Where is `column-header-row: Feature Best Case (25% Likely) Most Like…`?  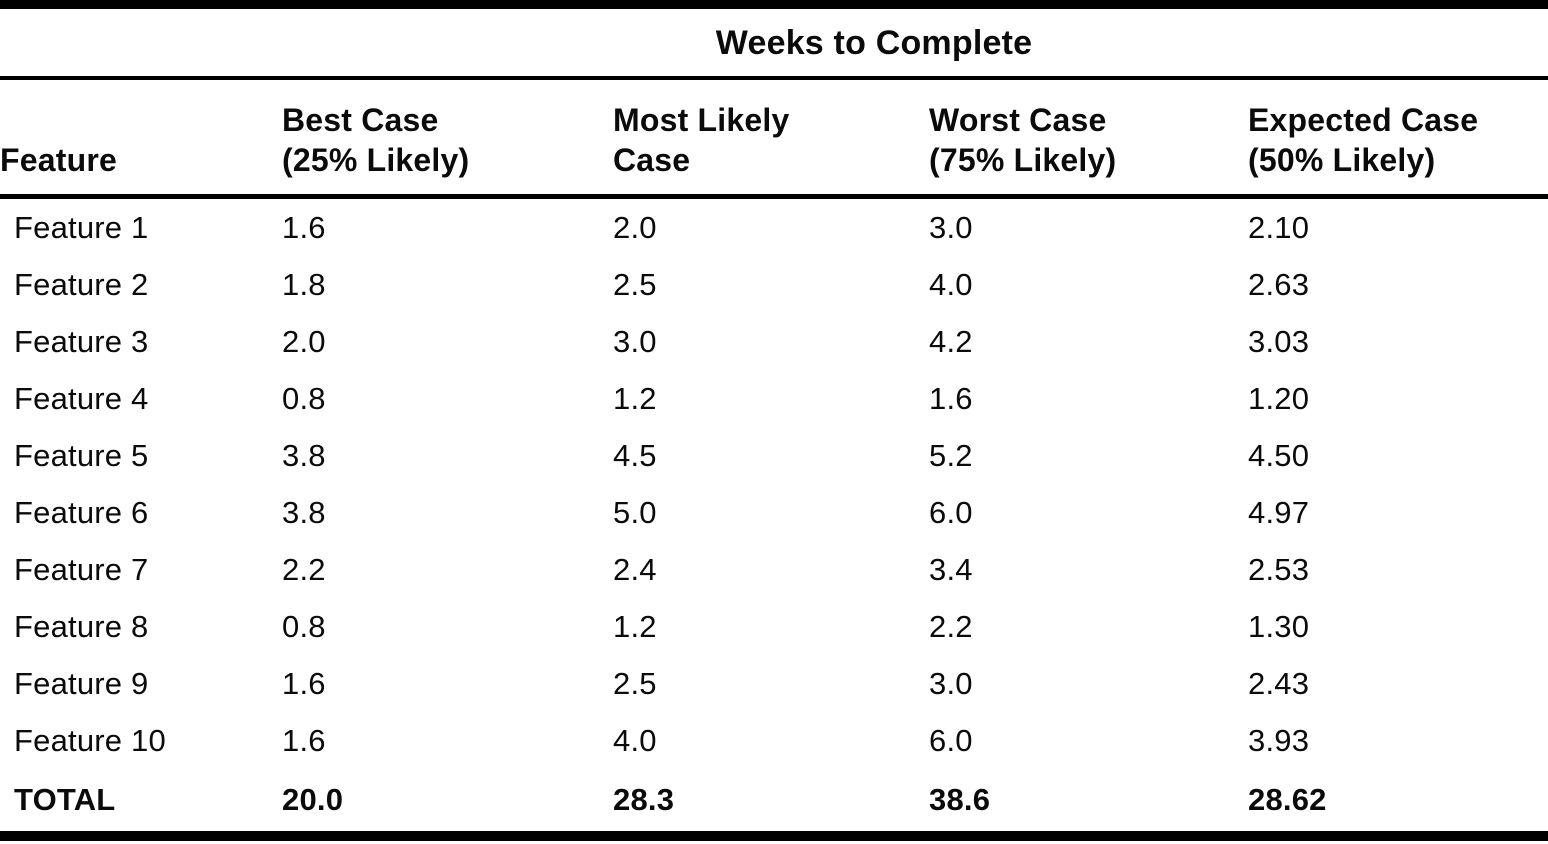
column-header-row: Feature Best Case (25% Likely) Most Like… is located at coordinates (774, 138).